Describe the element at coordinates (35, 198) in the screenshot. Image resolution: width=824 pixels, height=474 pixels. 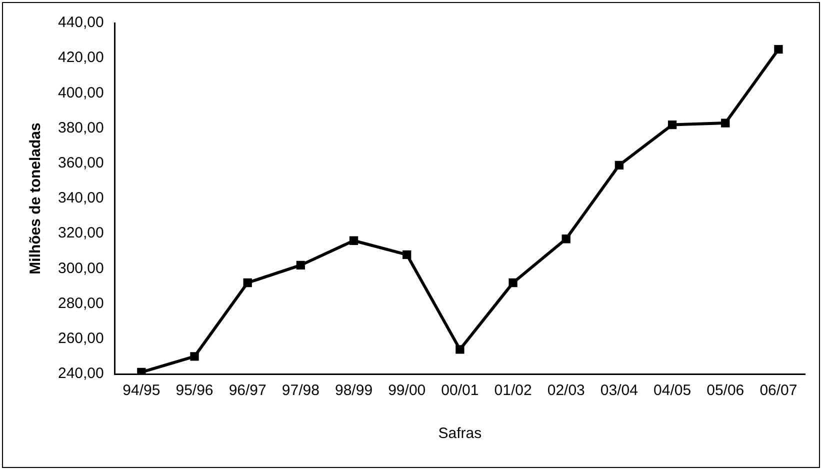
I see `y-axis-title: Milhões de toneladas` at that location.